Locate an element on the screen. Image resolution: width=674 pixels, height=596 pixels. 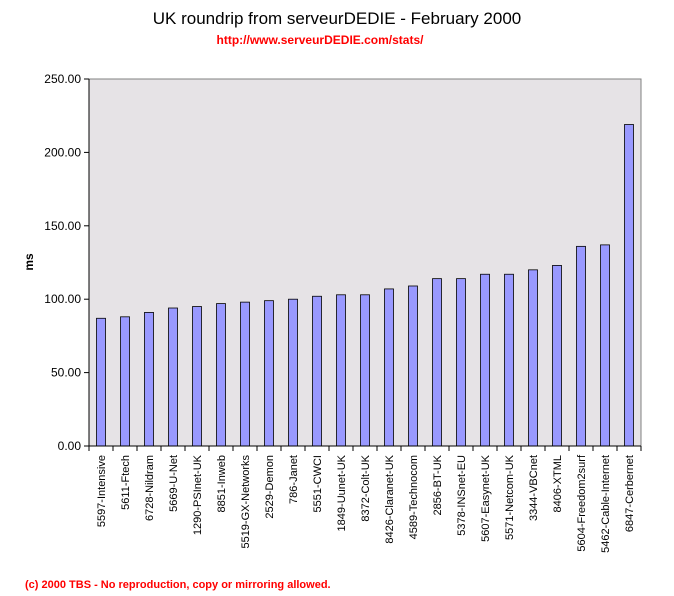
x-tick-label: 8426-Claranet-UK is located at coordinates (390, 498).